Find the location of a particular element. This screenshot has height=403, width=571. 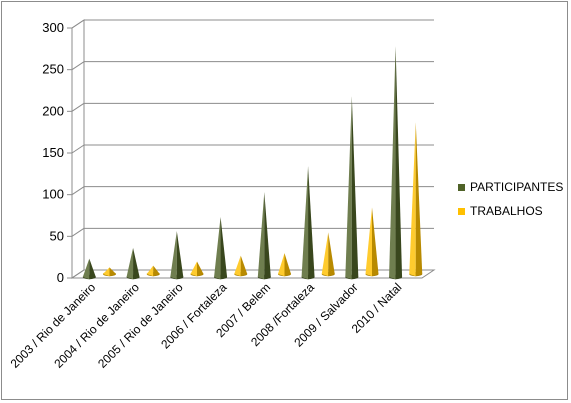

y-tick-label: 300 is located at coordinates (53, 27).